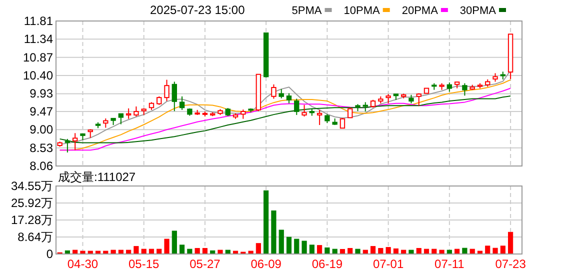  What do you see at coordinates (41, 166) in the screenshot?
I see `y-tick: 8.06` at bounding box center [41, 166].